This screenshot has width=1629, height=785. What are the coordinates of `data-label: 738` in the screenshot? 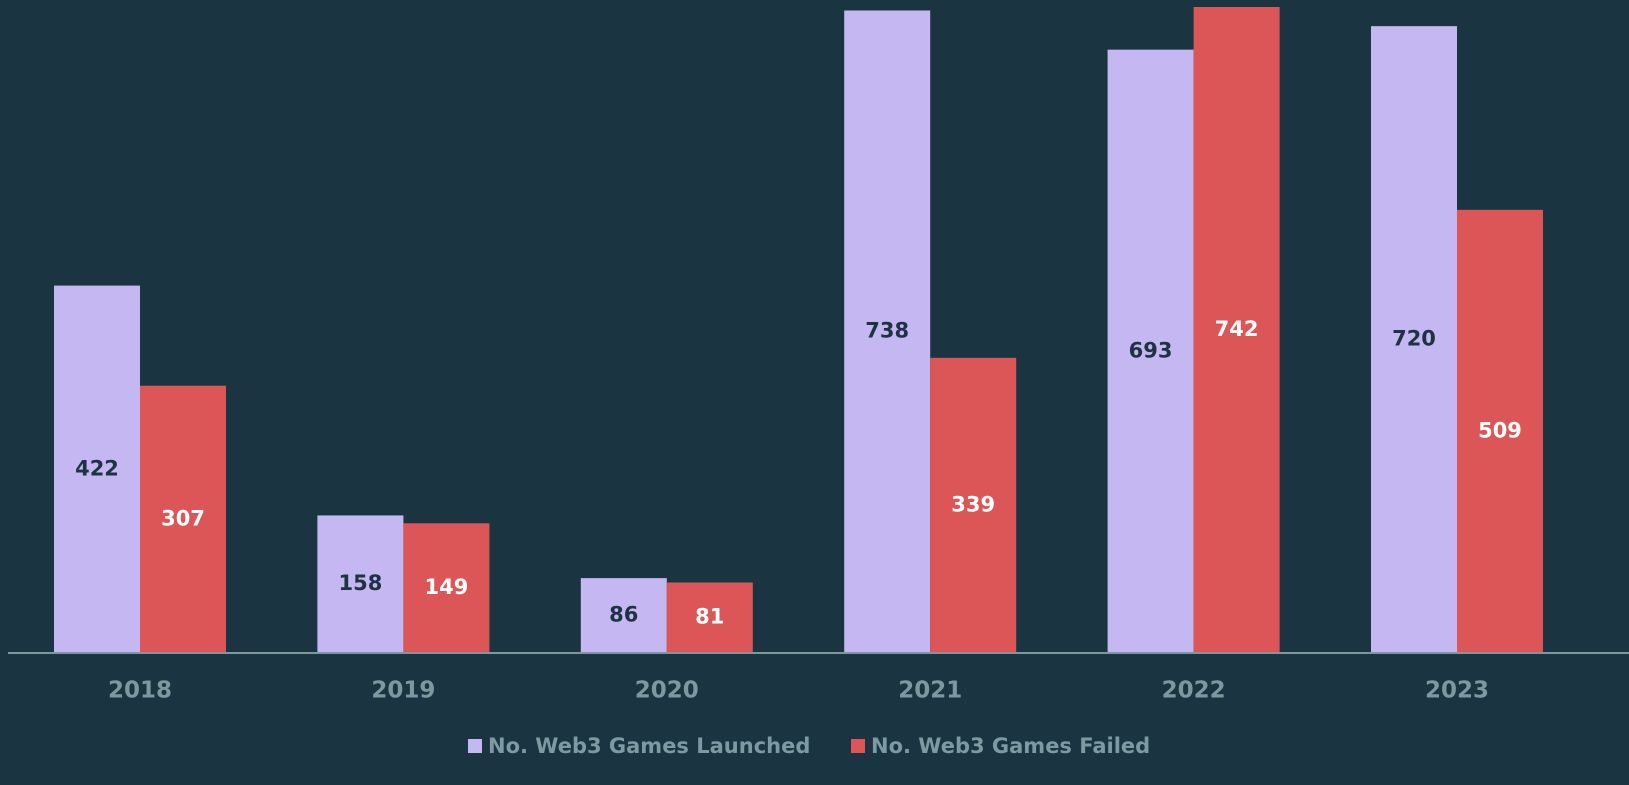 It's located at (887, 331).